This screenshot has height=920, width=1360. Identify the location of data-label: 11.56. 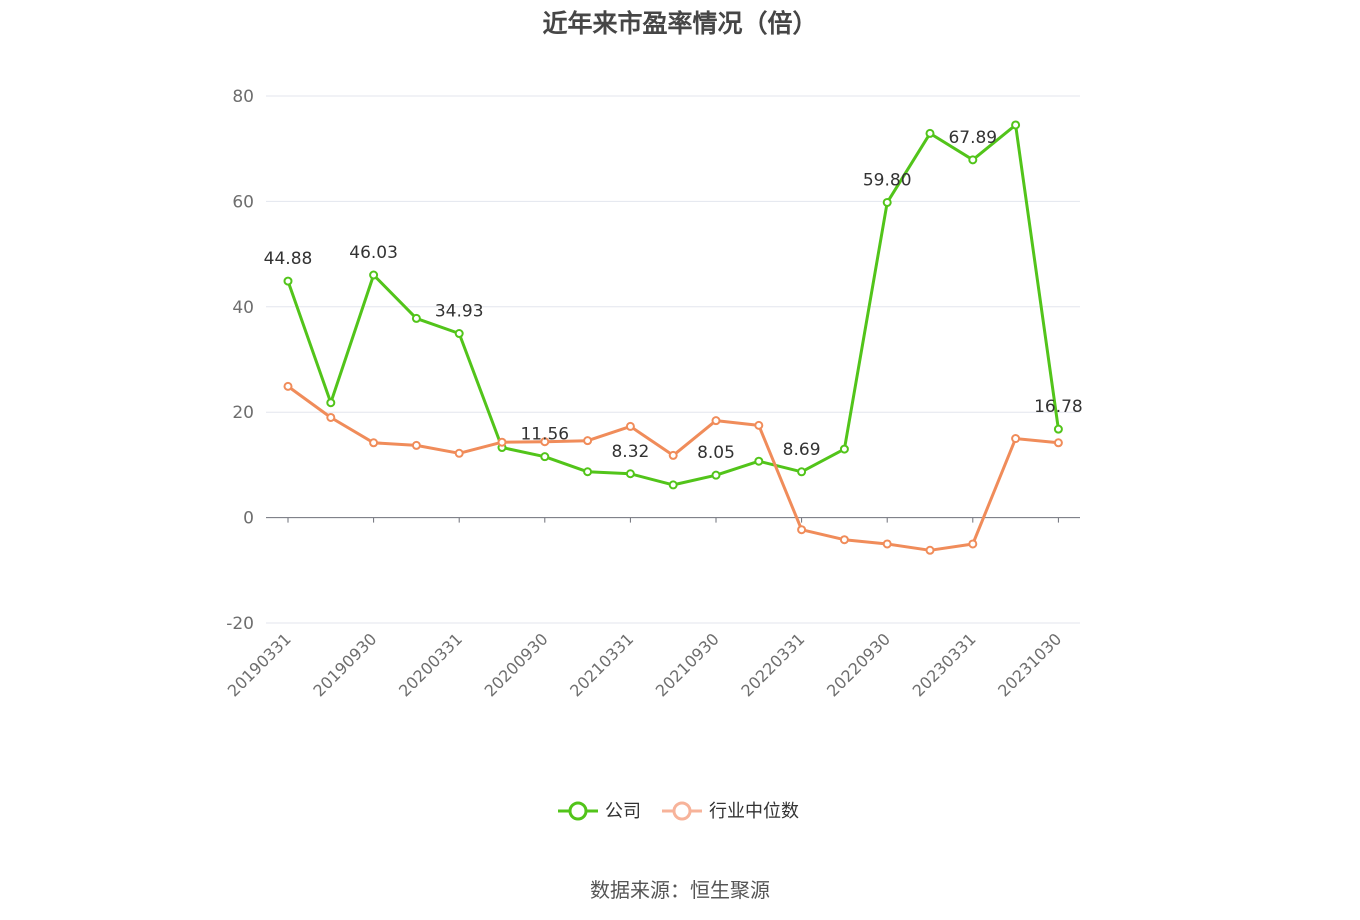
(544, 435).